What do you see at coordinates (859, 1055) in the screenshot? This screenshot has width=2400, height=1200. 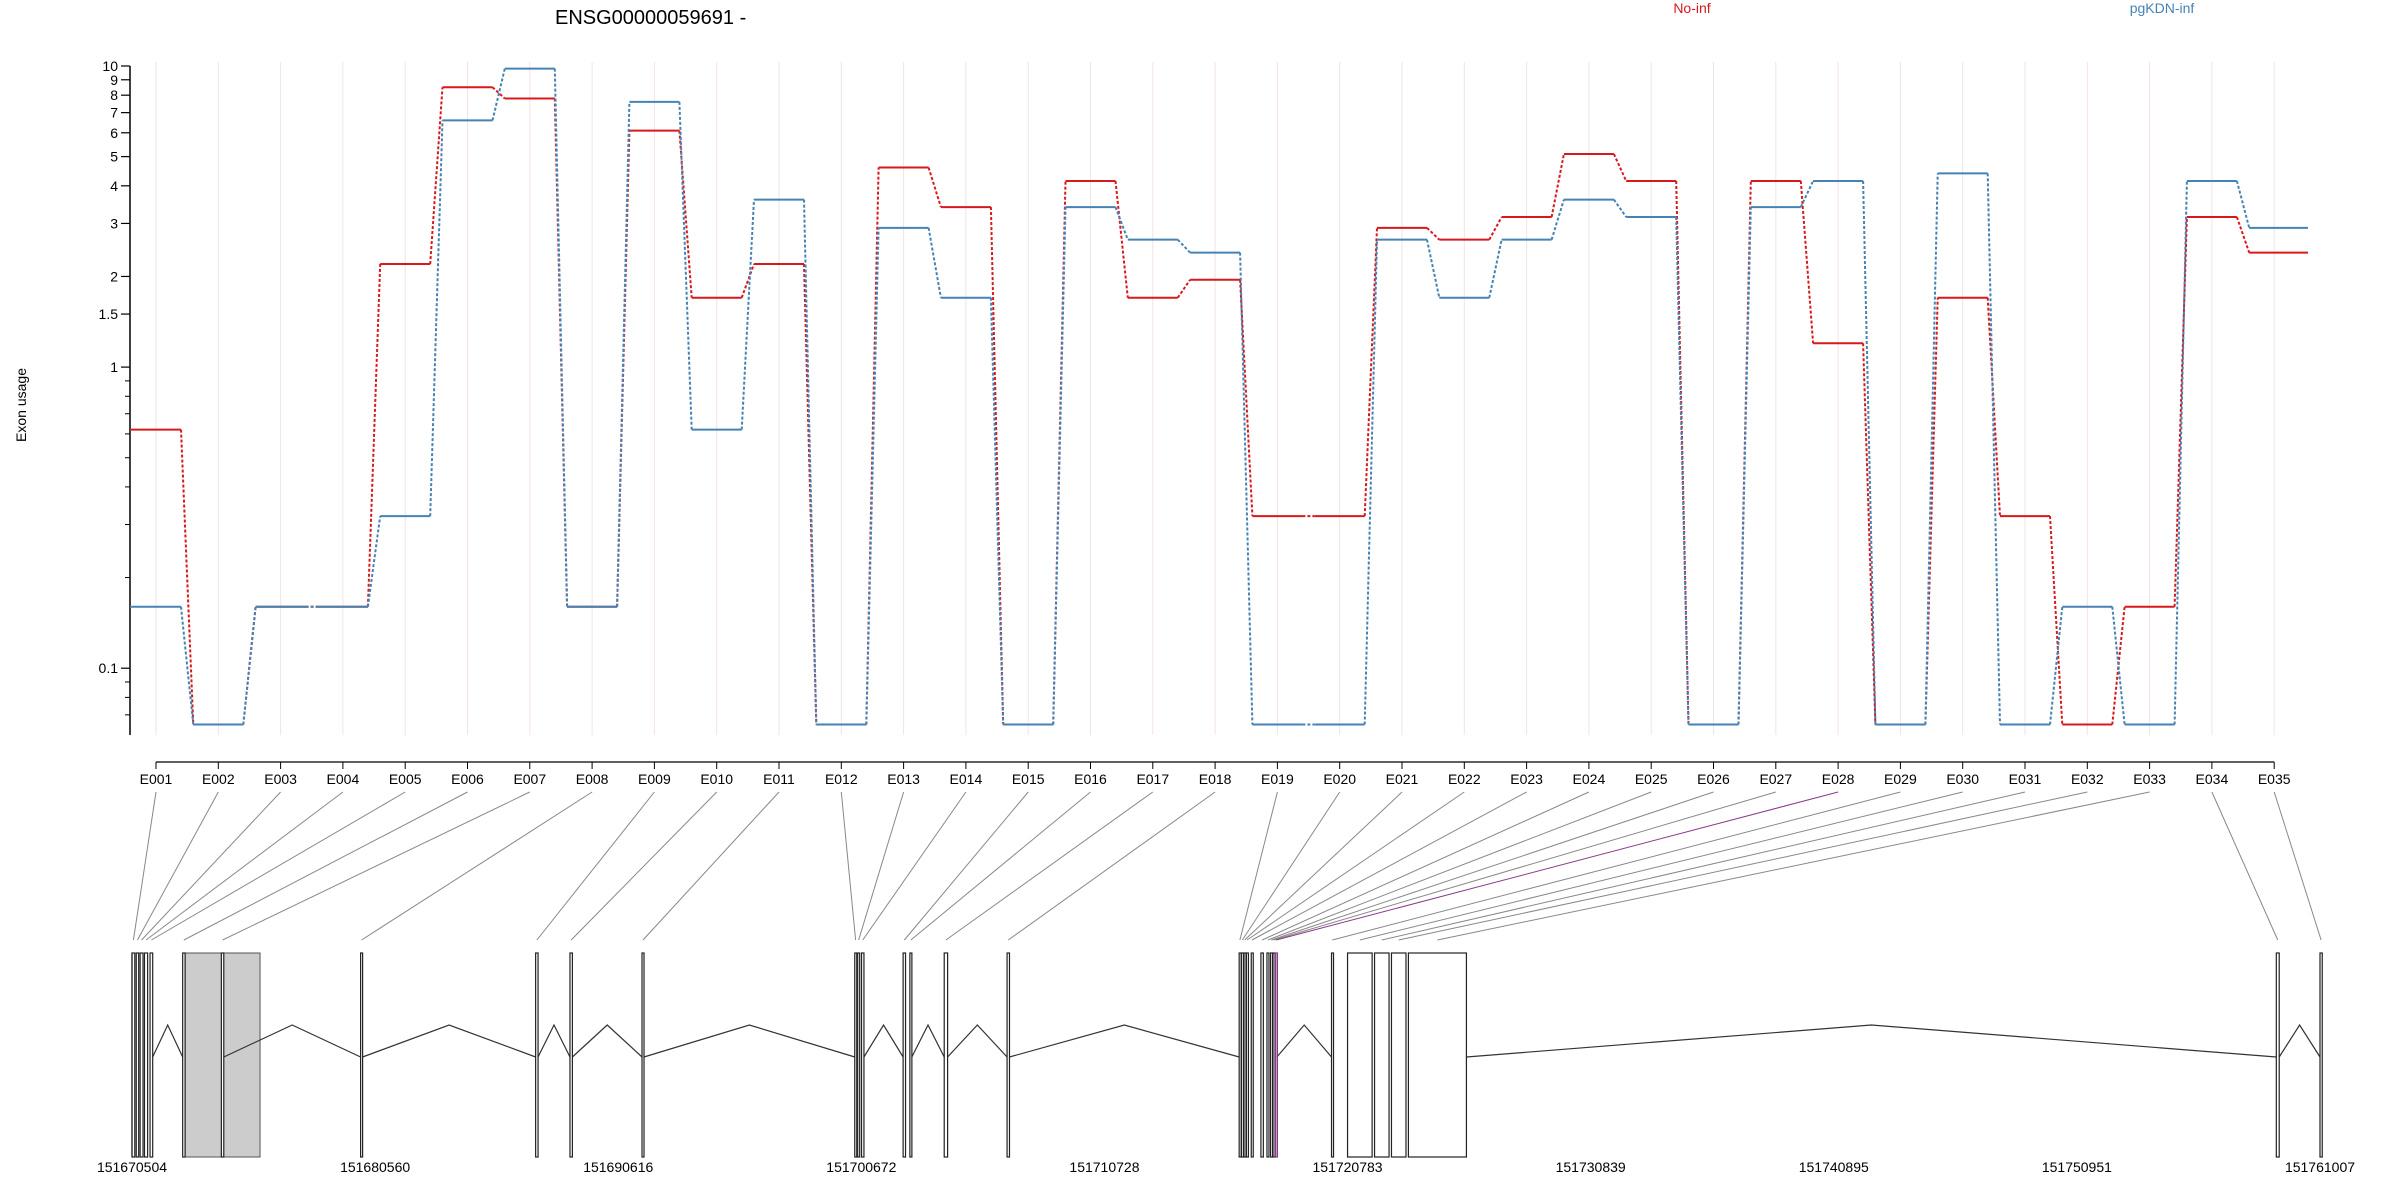 I see `exon-box-e013` at bounding box center [859, 1055].